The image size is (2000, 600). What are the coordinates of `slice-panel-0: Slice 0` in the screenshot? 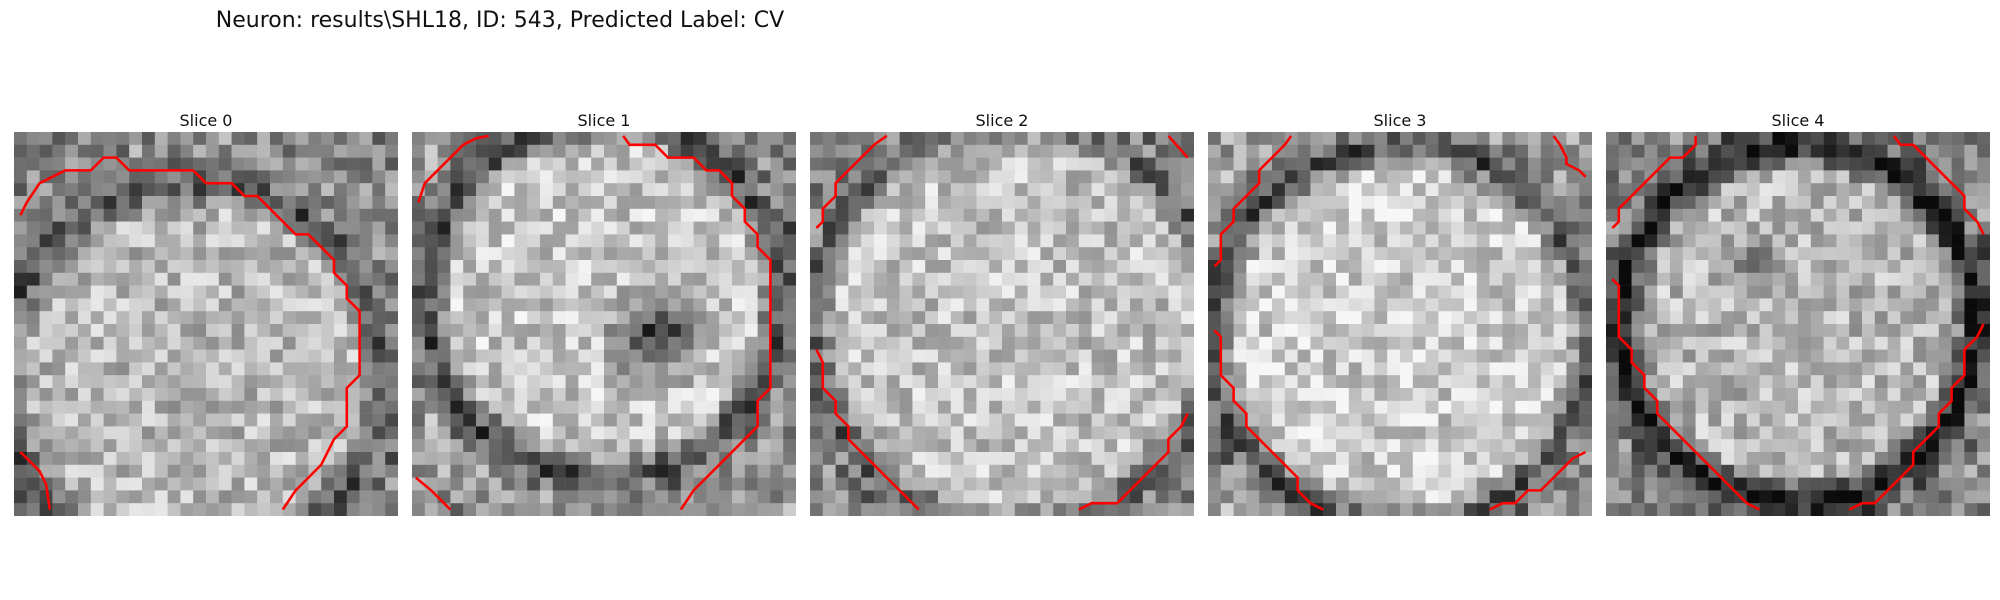 It's located at (206, 313).